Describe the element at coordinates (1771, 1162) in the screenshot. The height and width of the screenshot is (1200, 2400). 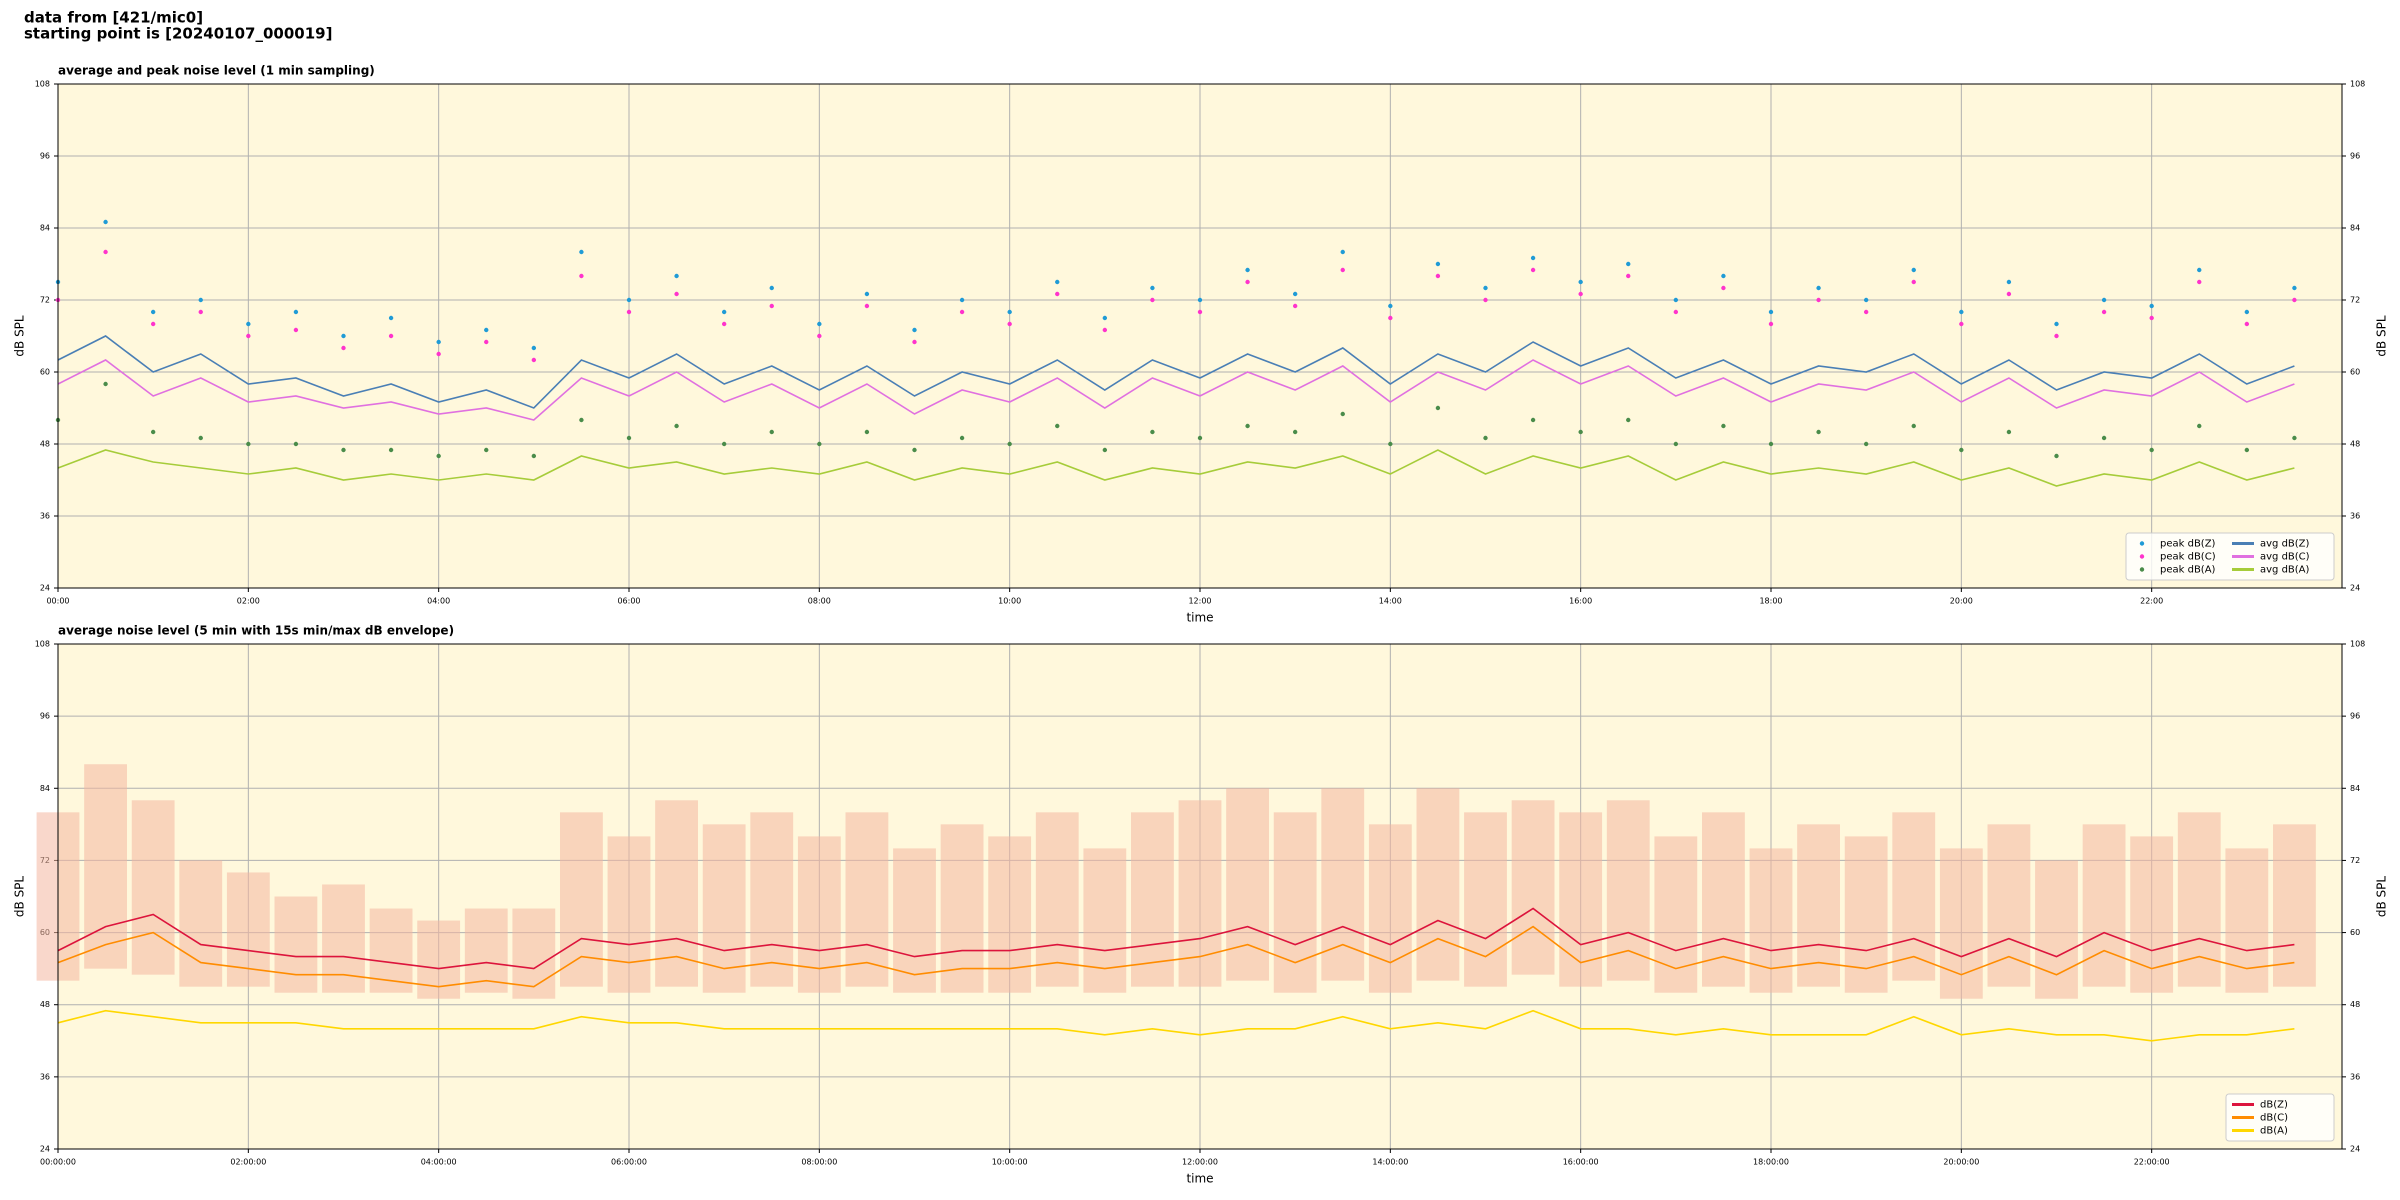
I see `x-tick-label: 18:00:00` at that location.